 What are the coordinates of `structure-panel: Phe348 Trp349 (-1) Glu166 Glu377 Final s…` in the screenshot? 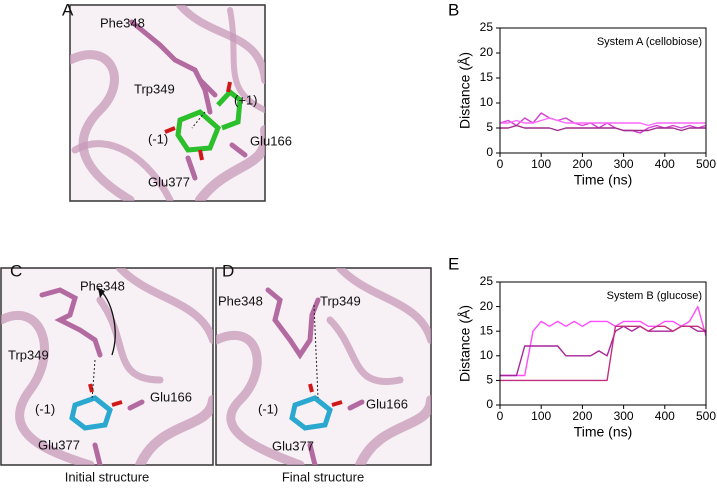 It's located at (323, 372).